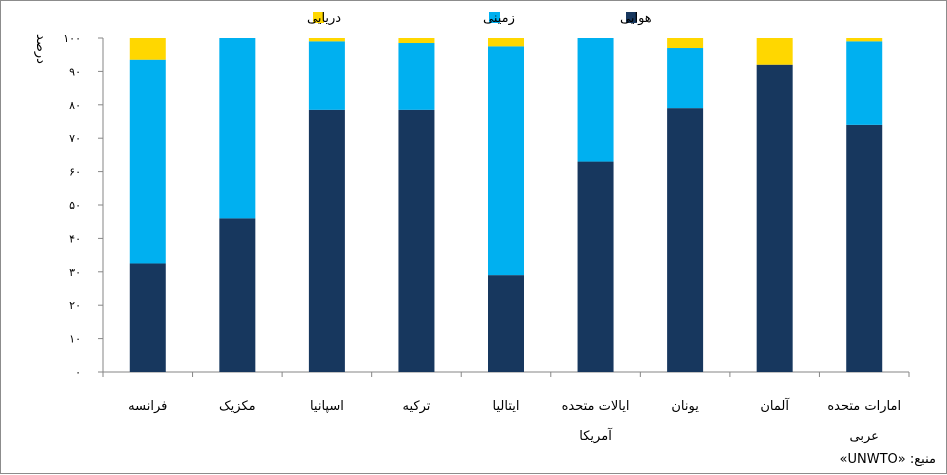  I want to click on y-tick-label: ۴۰, so click(75, 238).